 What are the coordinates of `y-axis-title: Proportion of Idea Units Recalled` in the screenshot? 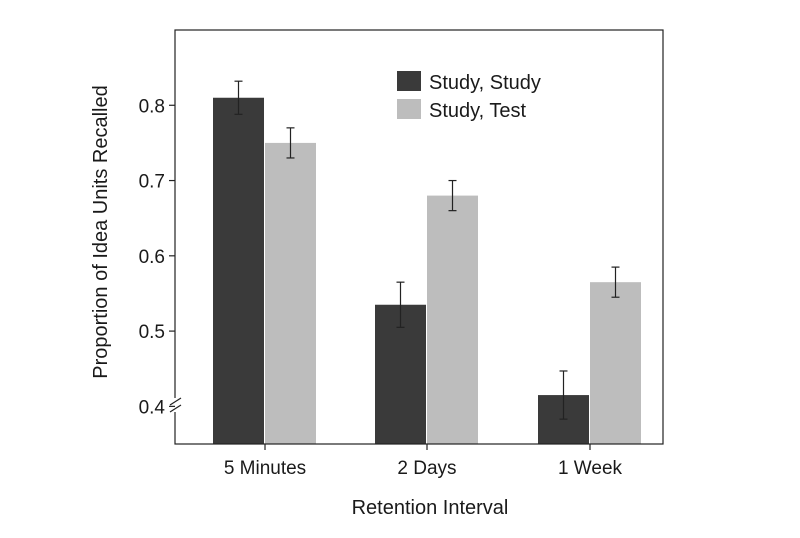 It's located at (101, 232).